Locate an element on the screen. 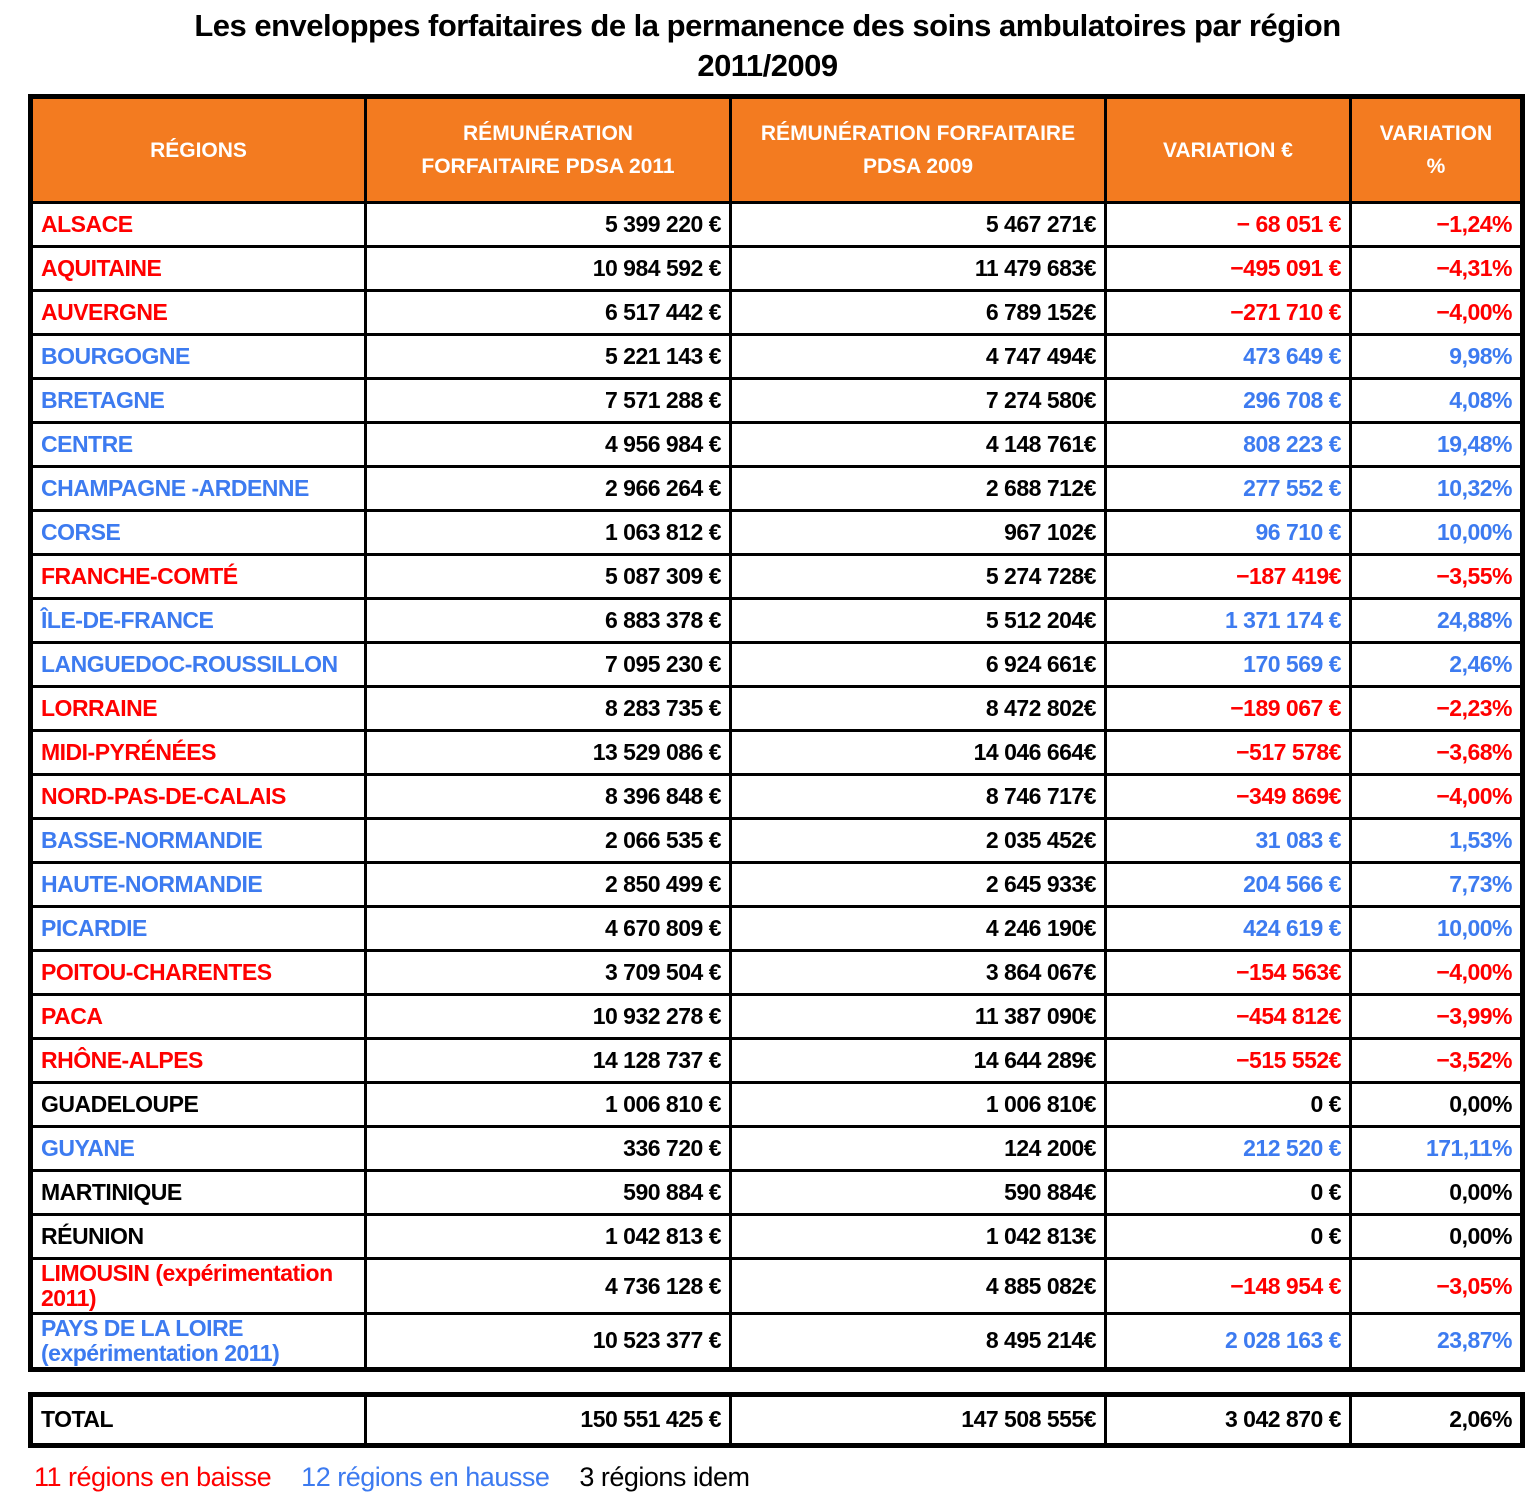  variation-eur-value: 0 € is located at coordinates (1228, 1105).